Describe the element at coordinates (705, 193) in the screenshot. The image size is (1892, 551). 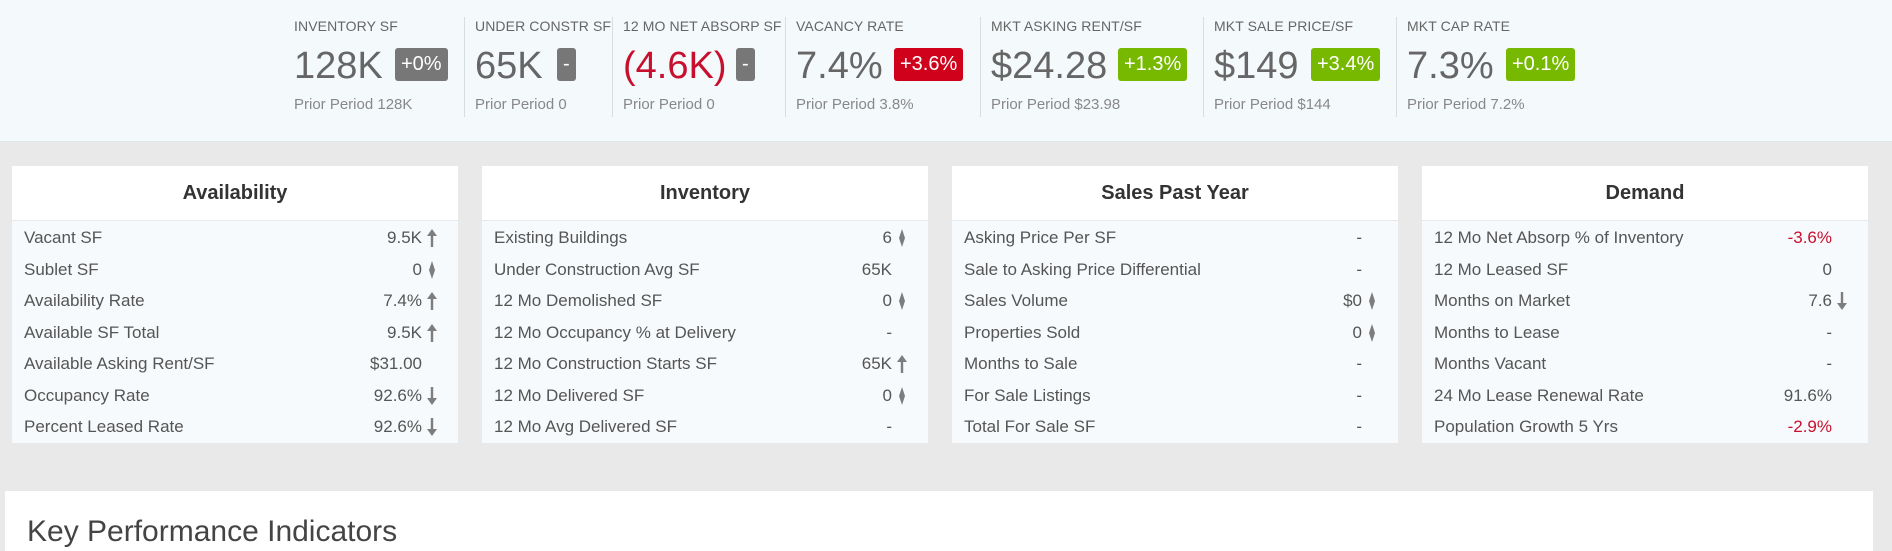
I see `panel-title: Inventory` at that location.